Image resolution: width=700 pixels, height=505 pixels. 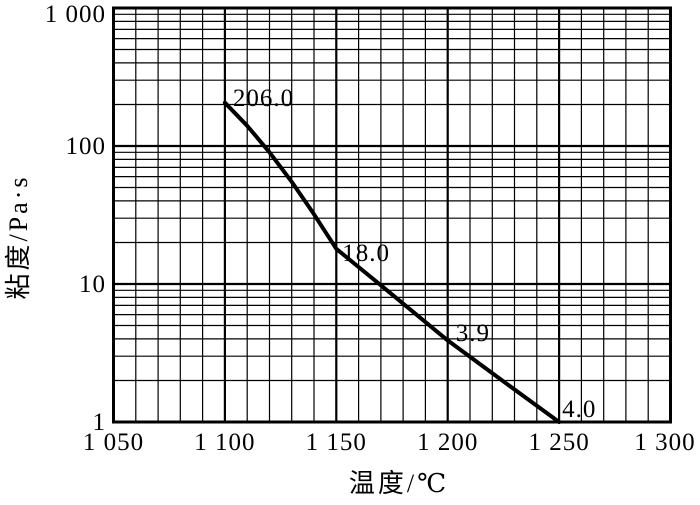 I want to click on data-point-label: 4.0, so click(x=579, y=409).